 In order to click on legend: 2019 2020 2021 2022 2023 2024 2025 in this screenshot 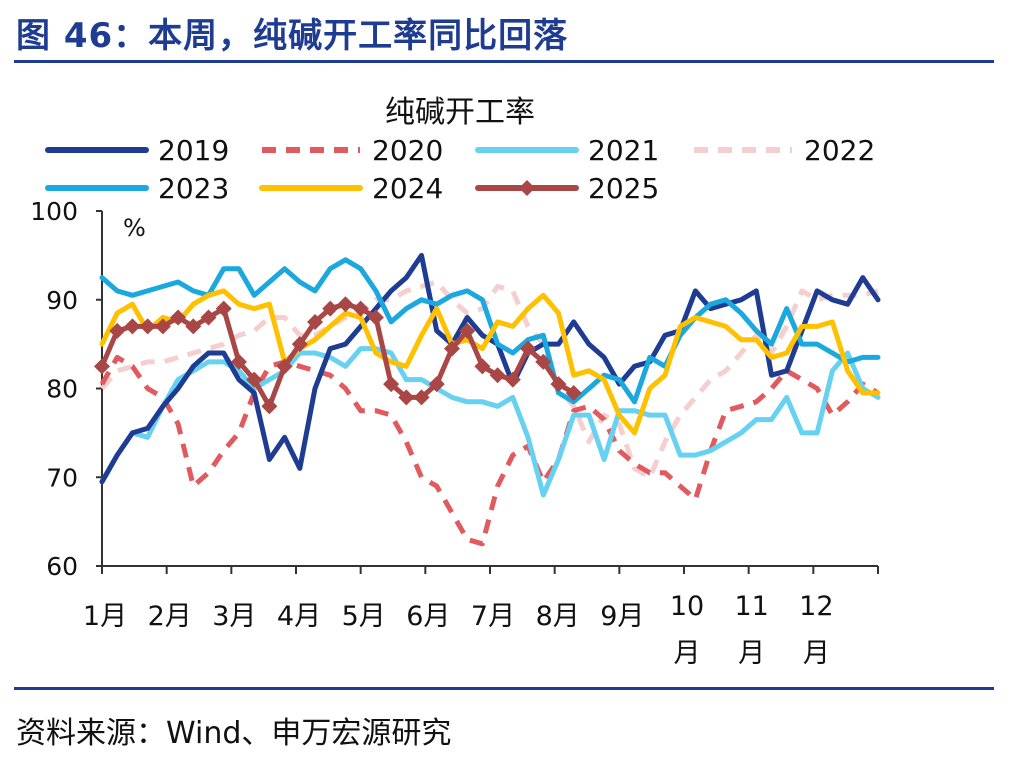, I will do `click(460, 169)`.